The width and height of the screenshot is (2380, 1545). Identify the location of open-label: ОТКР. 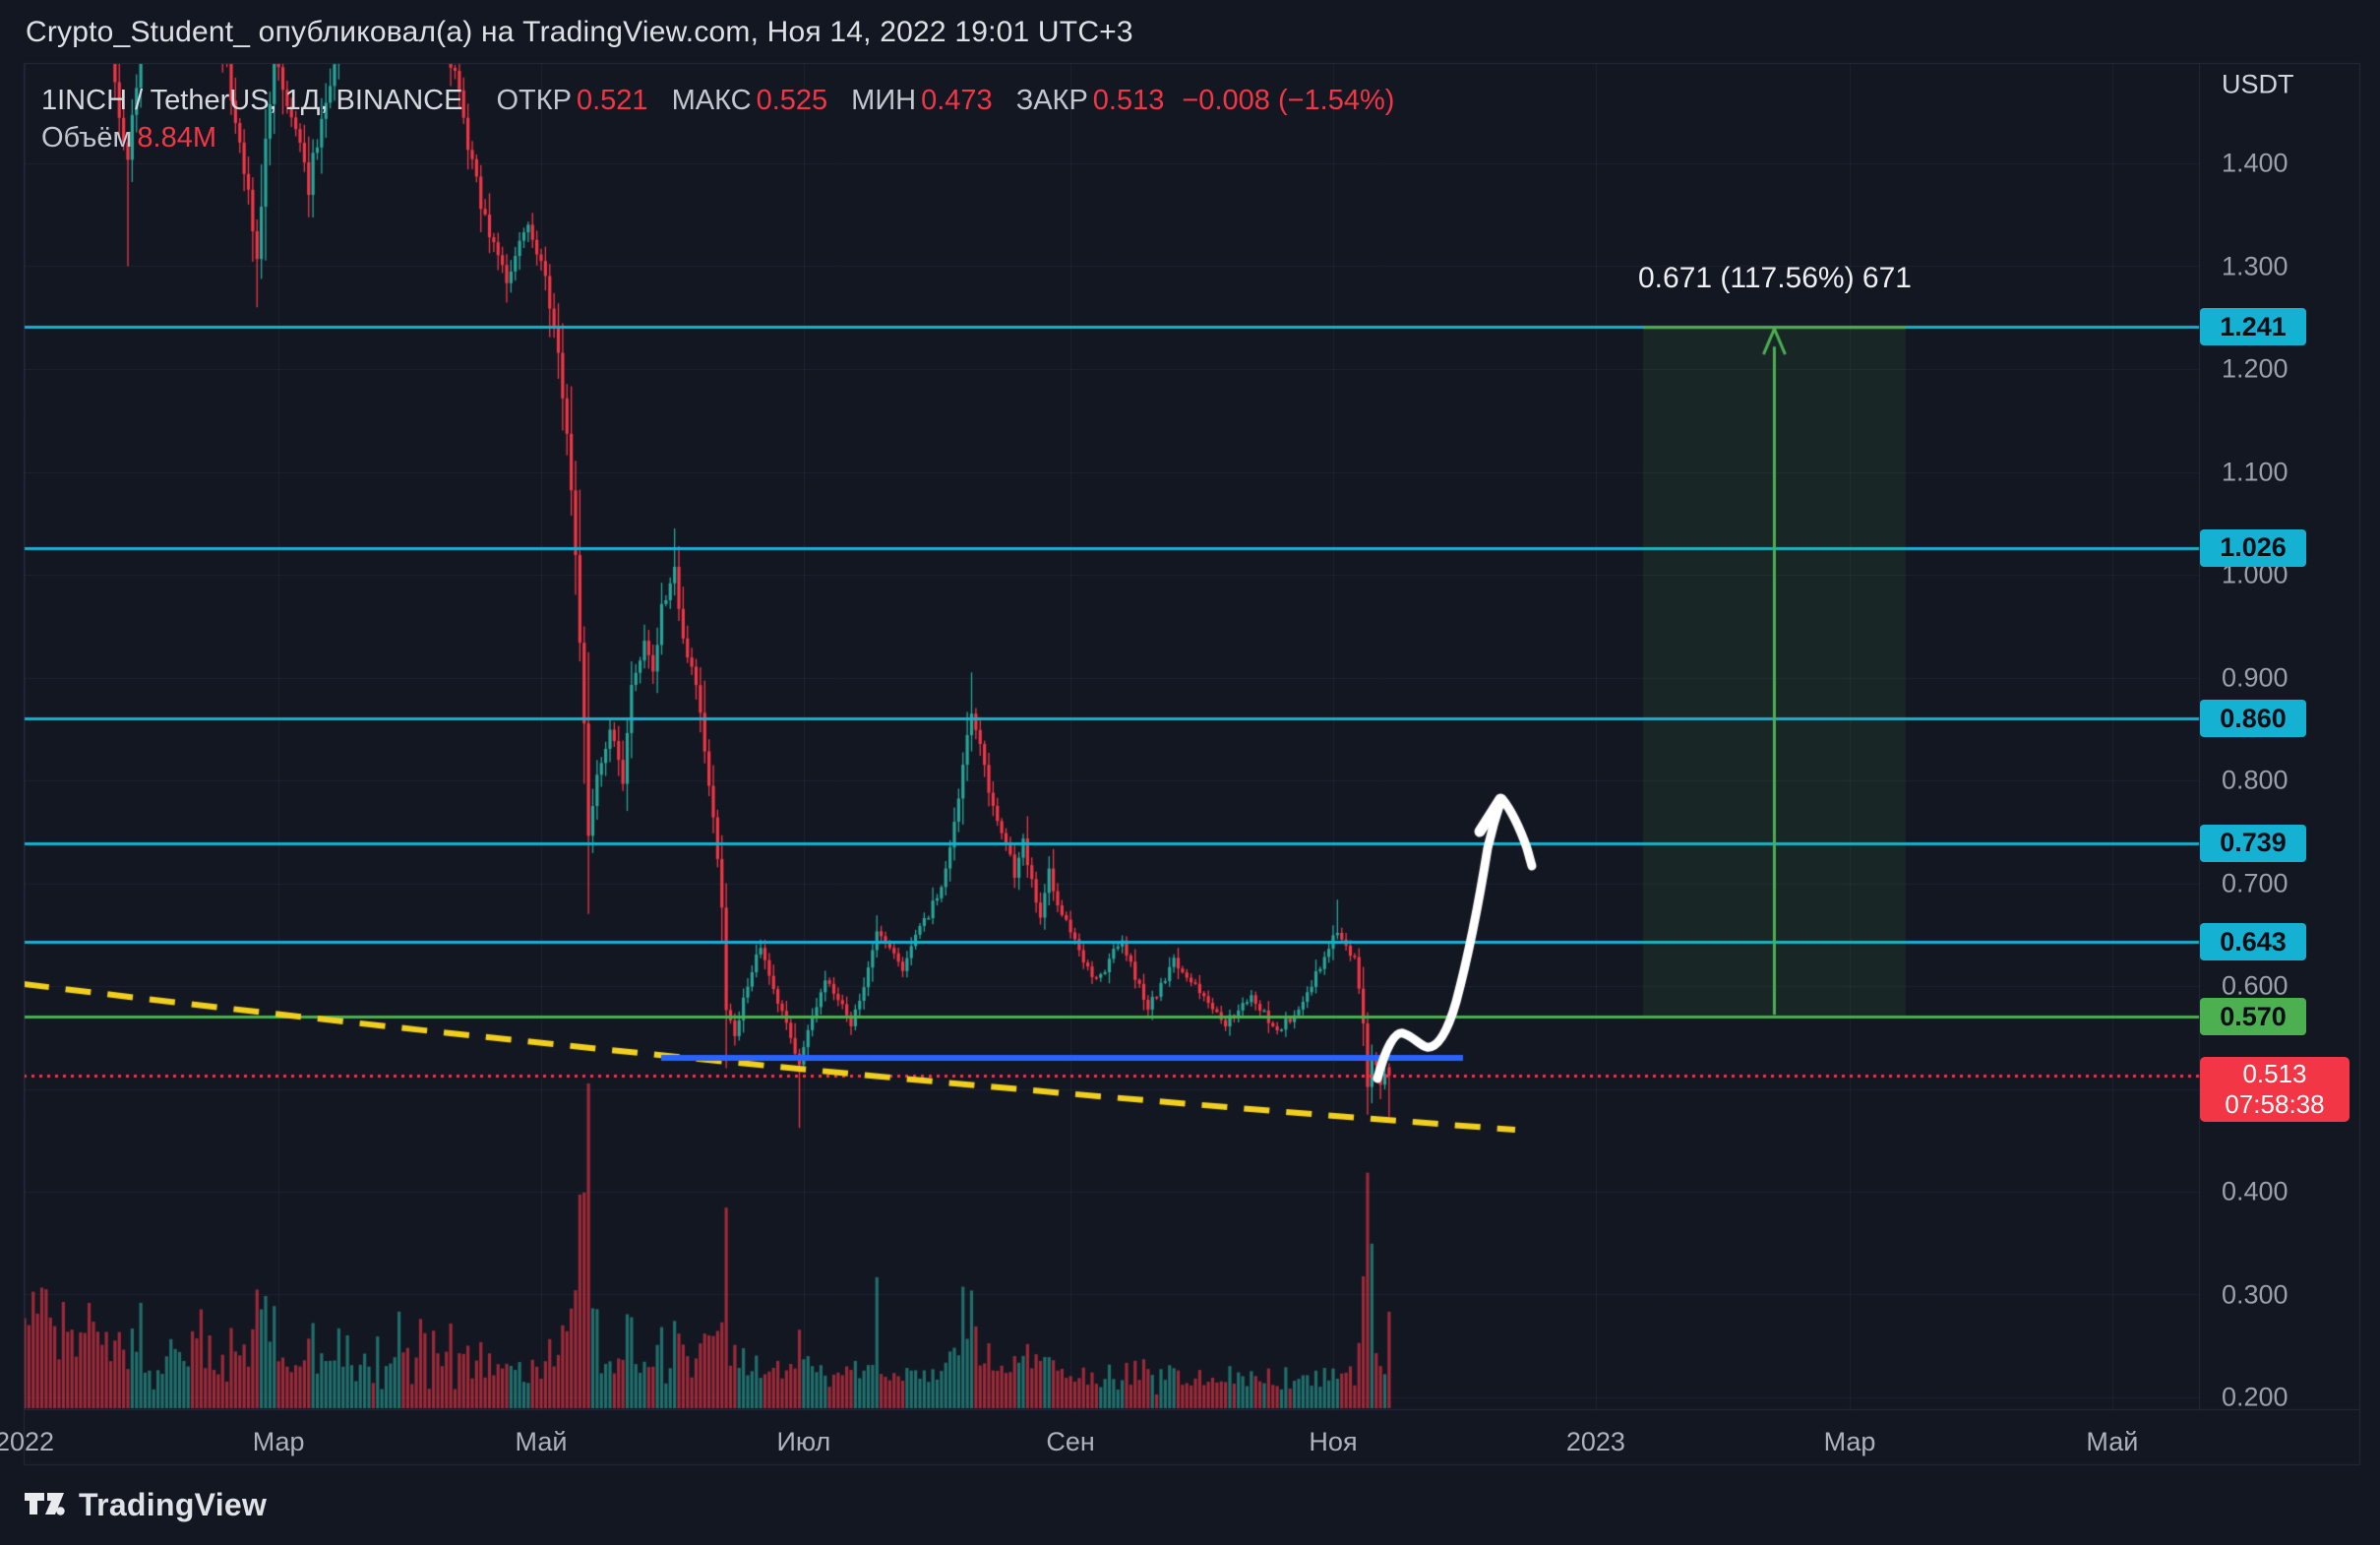
(534, 100).